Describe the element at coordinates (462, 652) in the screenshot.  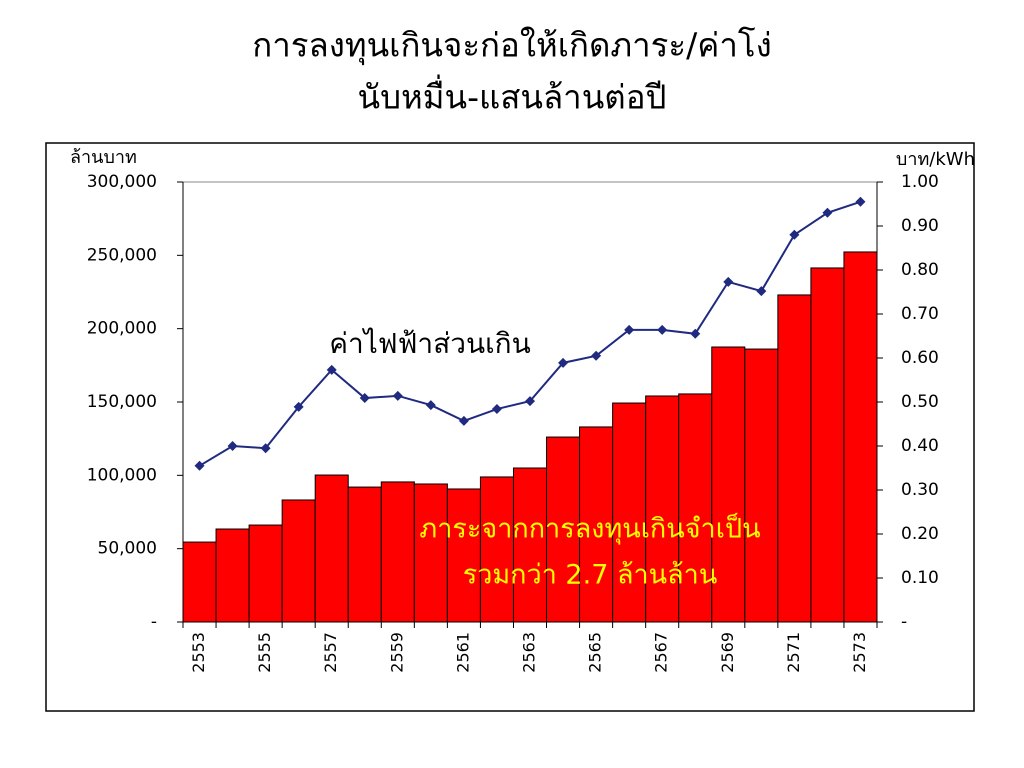
I see `x-tick-label: 2561` at that location.